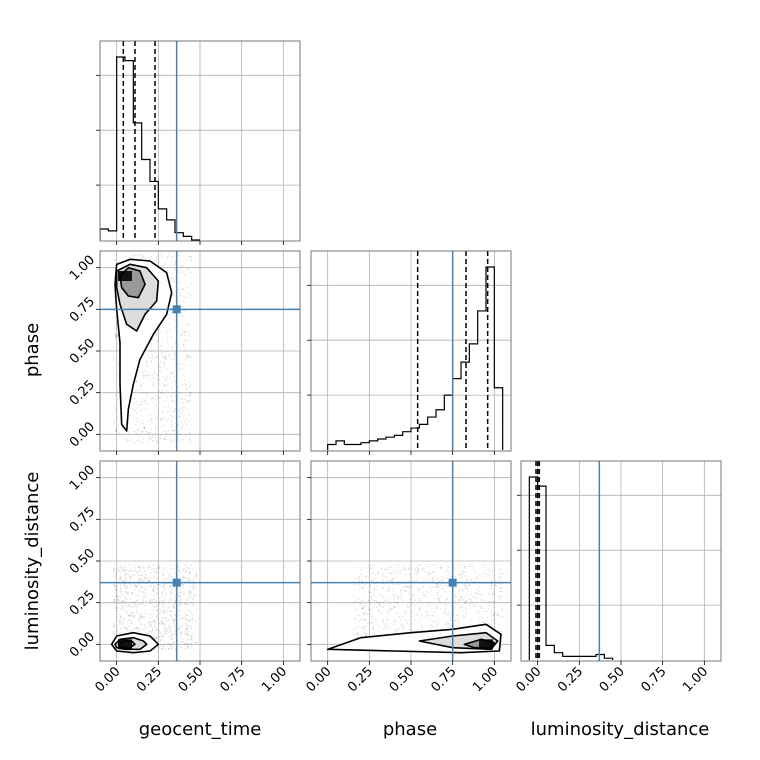  I want to click on pair-phase-vs-luminosity-distance-peak, so click(486, 644).